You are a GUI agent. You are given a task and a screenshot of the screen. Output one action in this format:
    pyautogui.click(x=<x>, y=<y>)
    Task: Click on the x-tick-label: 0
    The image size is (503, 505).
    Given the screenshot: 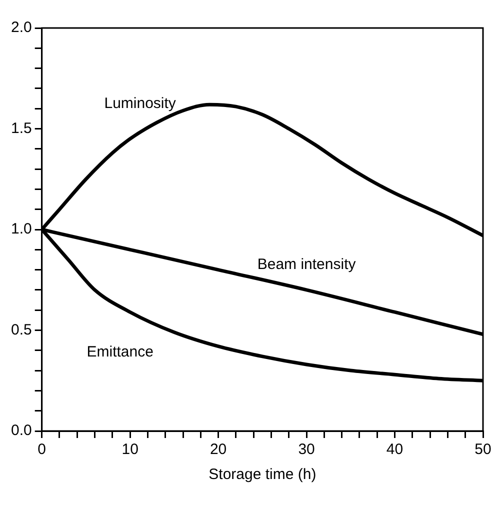 What is the action you would take?
    pyautogui.click(x=42, y=449)
    